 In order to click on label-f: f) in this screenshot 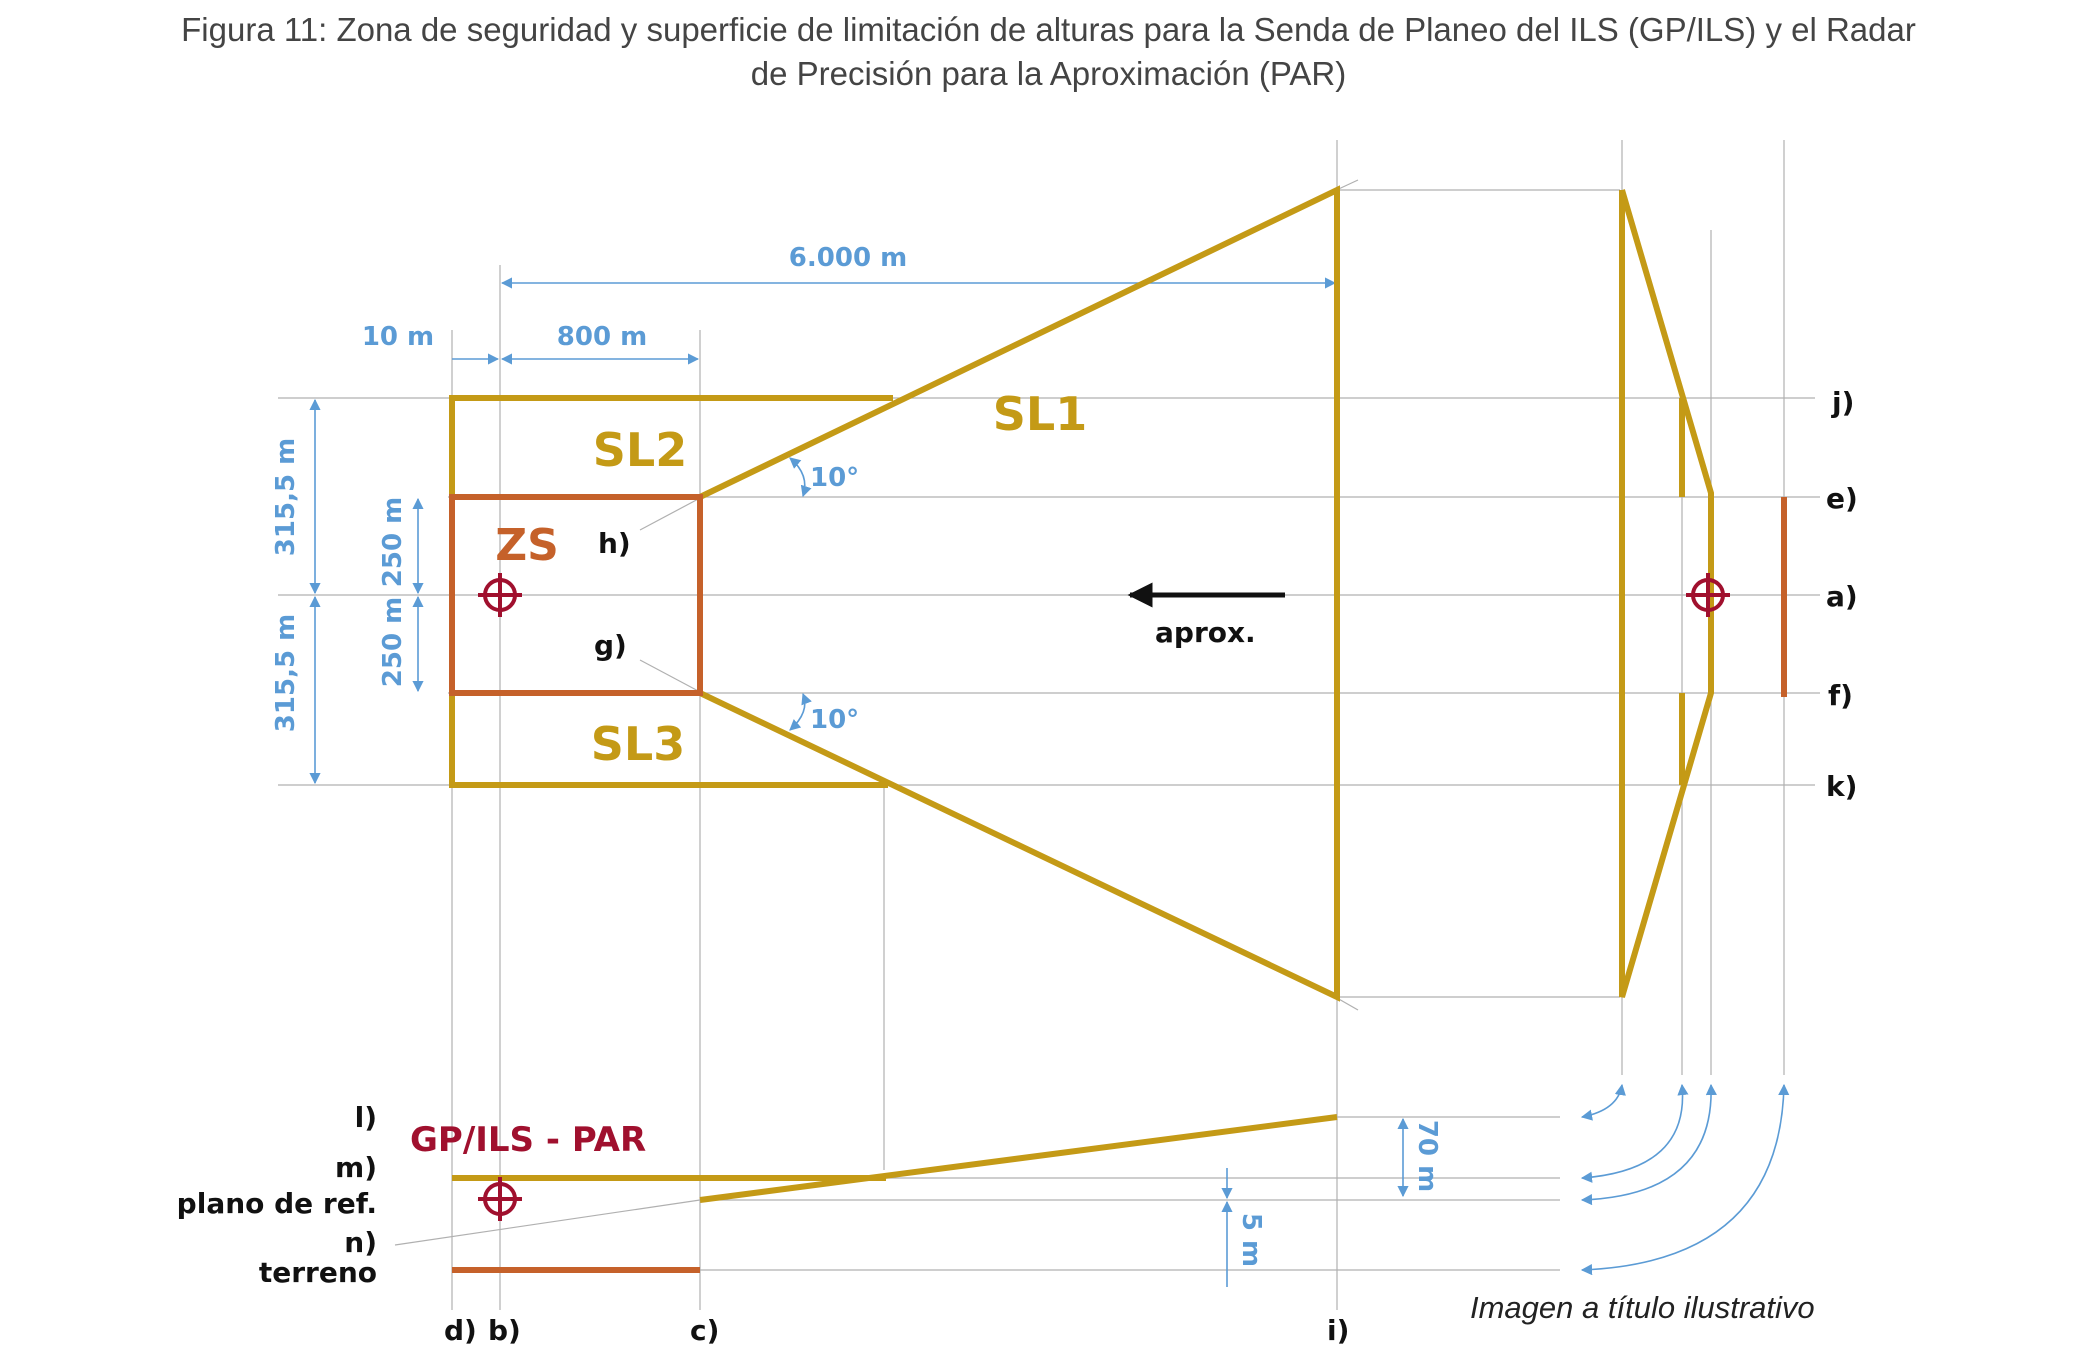, I will do `click(1840, 695)`.